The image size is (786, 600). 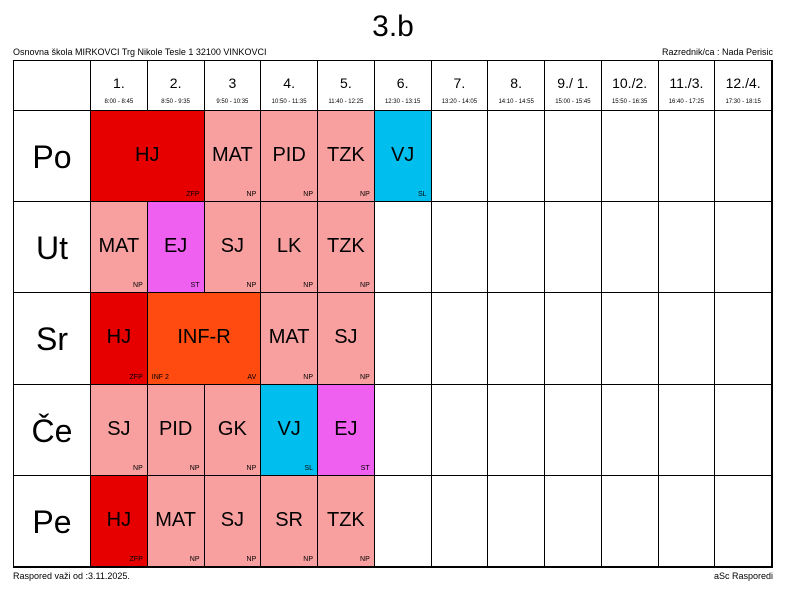 I want to click on period-label: 12./4., so click(x=743, y=83).